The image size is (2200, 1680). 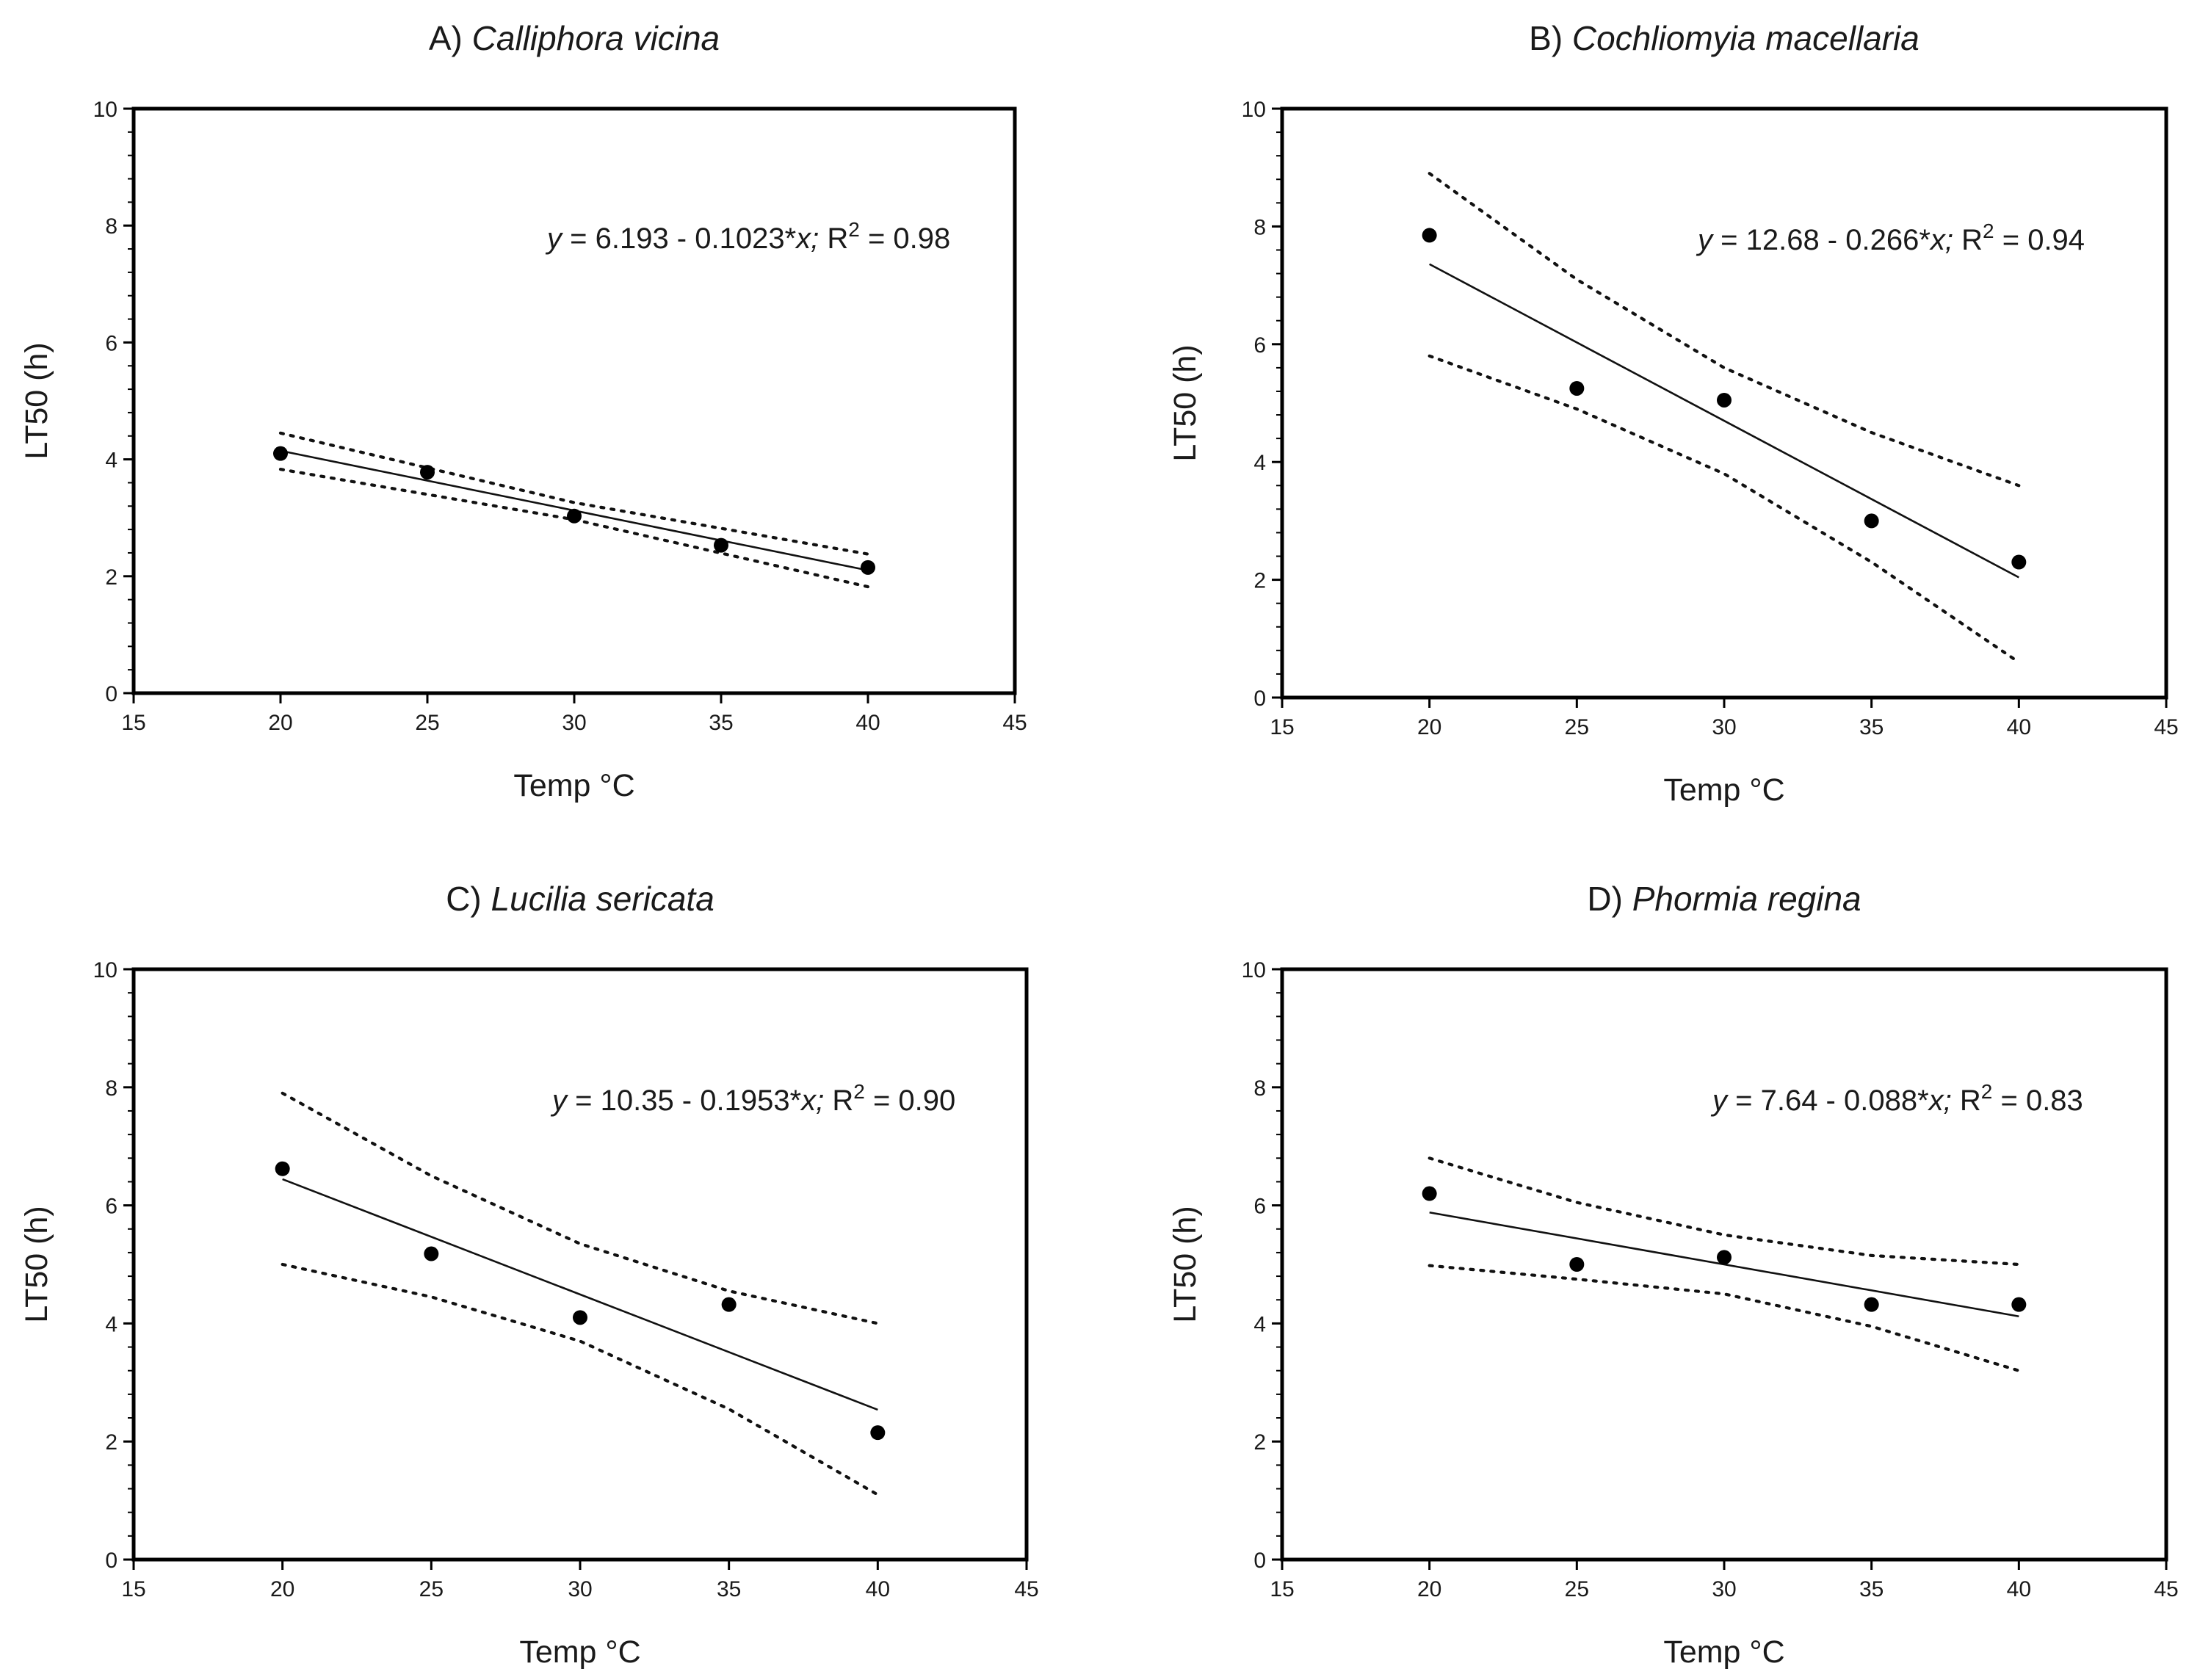 I want to click on panel-title: B) Cochliomyia macellaria, so click(x=1724, y=38).